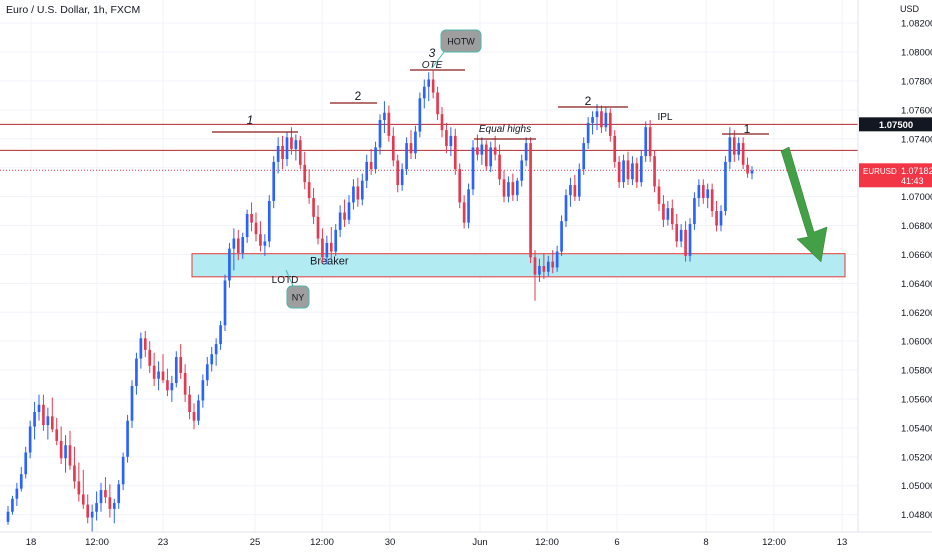  What do you see at coordinates (916, 255) in the screenshot?
I see `price-tick-label: 1.06600` at bounding box center [916, 255].